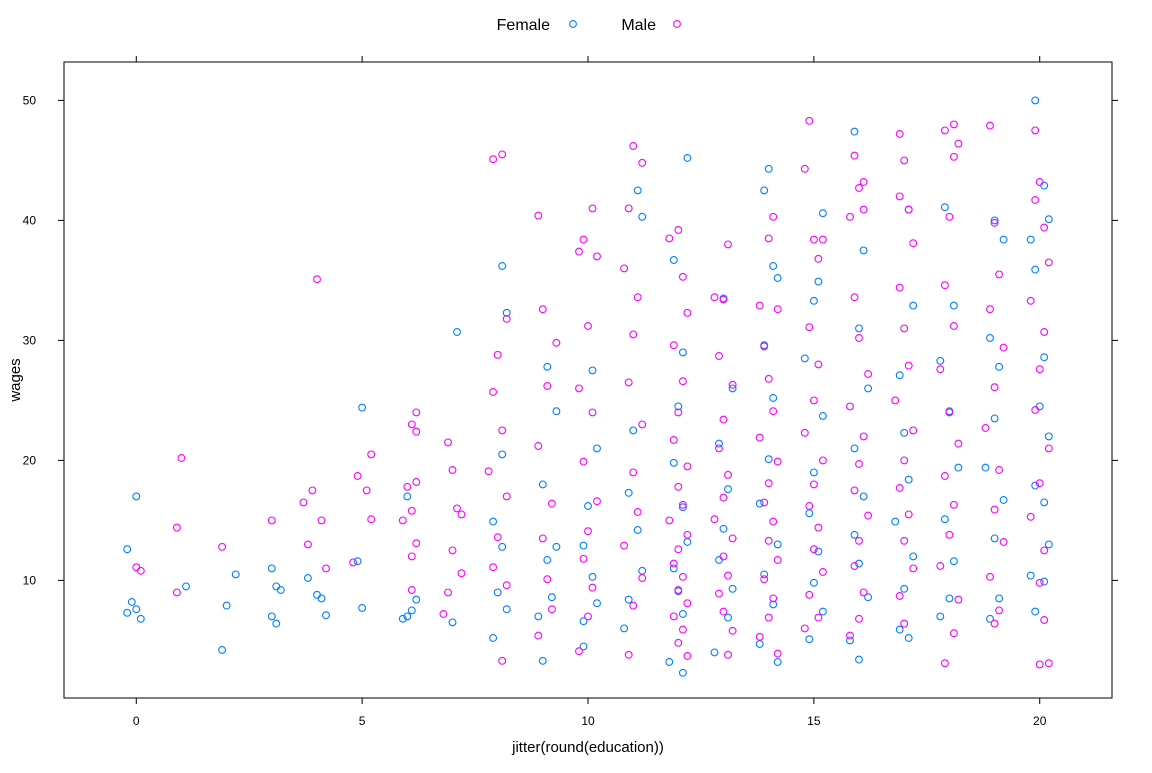  Describe the element at coordinates (30, 460) in the screenshot. I see `y-tick-label: 20` at that location.